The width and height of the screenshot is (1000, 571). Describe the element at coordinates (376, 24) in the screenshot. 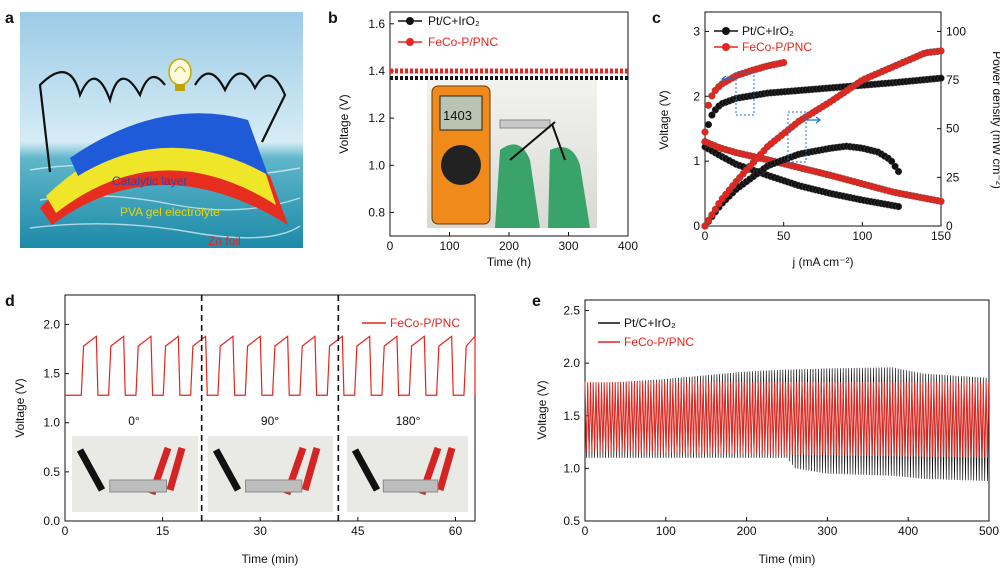

I see `y-tick-label: 1.6` at that location.